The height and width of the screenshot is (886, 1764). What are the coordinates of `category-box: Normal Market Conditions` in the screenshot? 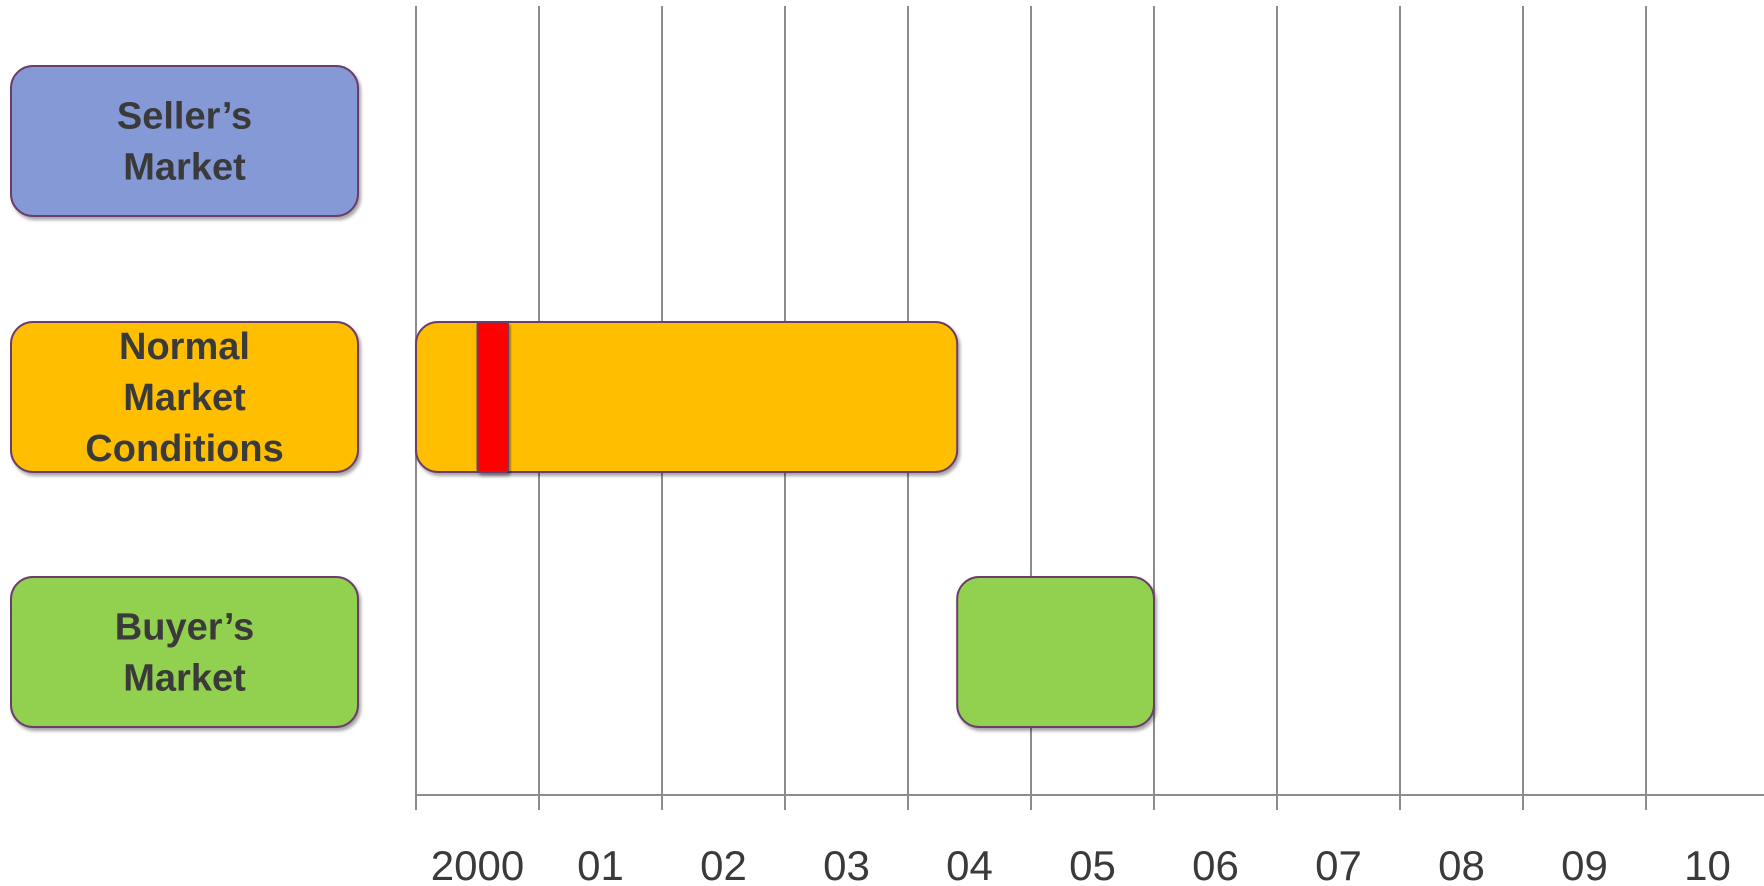 It's located at (184, 397).